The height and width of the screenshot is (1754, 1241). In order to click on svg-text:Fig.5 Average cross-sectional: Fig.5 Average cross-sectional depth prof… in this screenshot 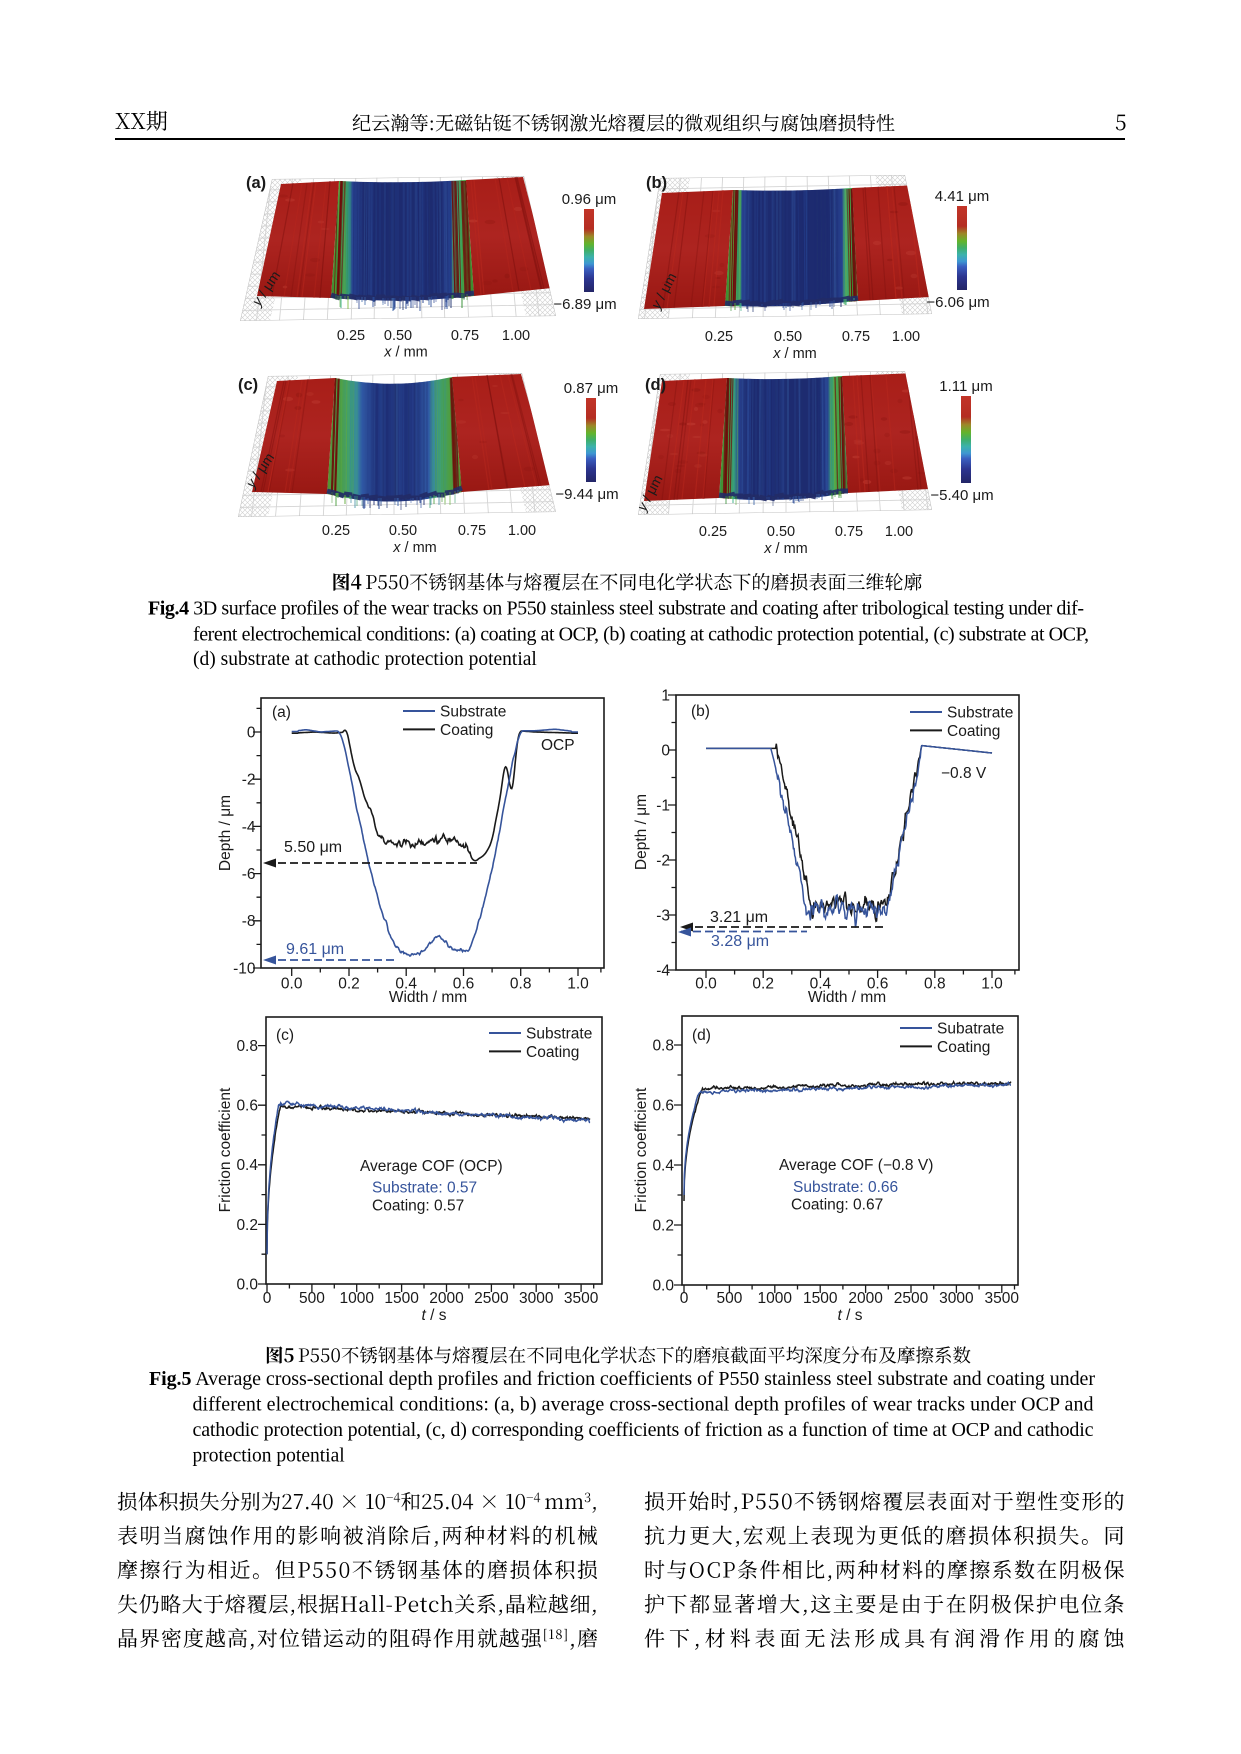, I will do `click(622, 1379)`.